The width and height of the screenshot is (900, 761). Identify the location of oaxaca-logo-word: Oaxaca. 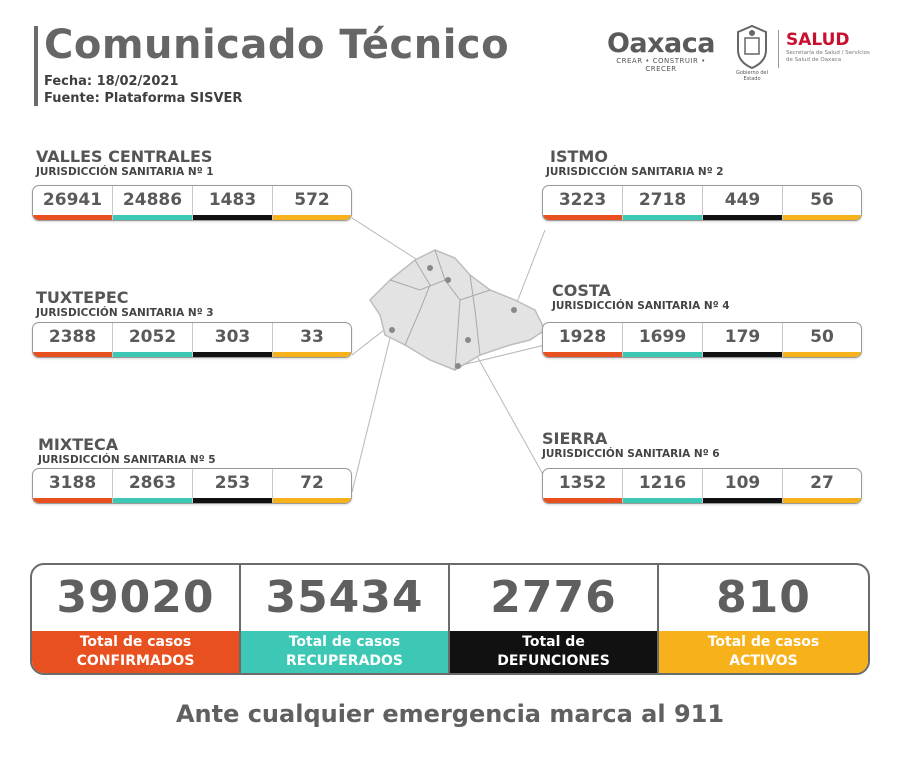
(661, 43).